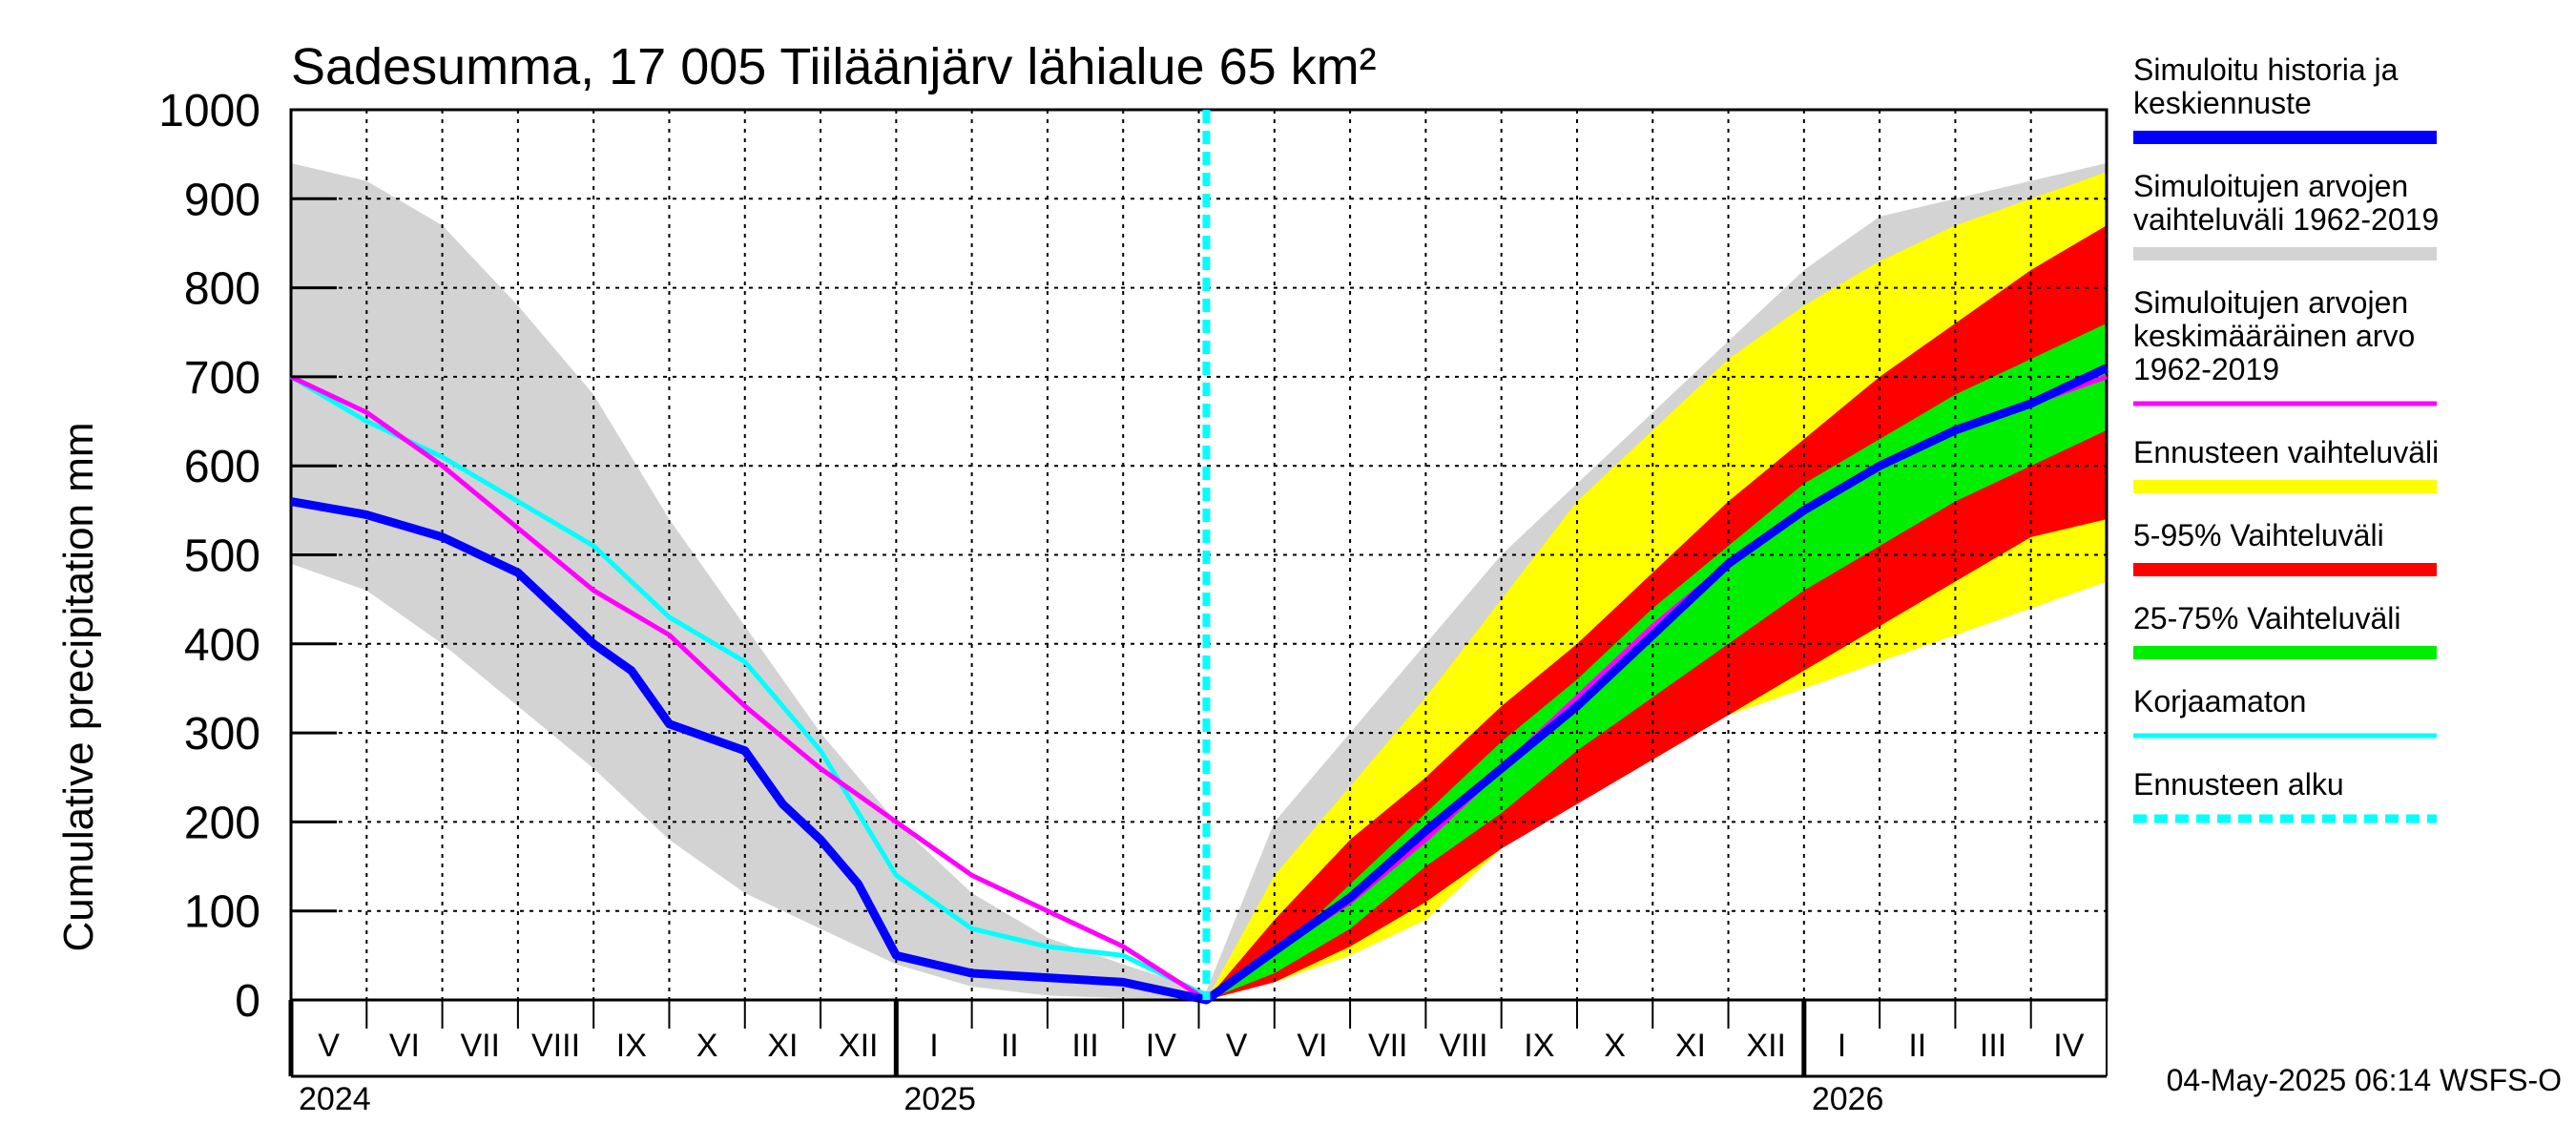 The image size is (2576, 1145). What do you see at coordinates (1766, 1046) in the screenshot?
I see `month-label-19: XII` at bounding box center [1766, 1046].